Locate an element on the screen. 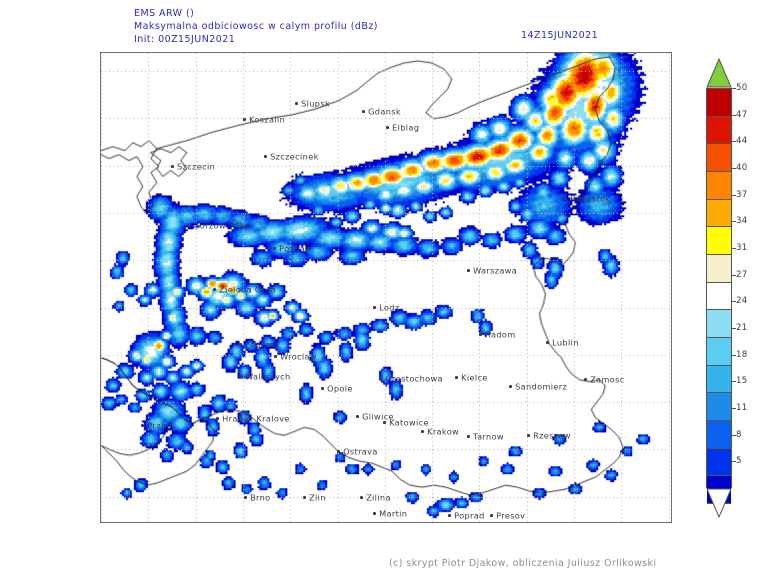 This screenshot has height=576, width=768. city-label: Presov is located at coordinates (507, 515).